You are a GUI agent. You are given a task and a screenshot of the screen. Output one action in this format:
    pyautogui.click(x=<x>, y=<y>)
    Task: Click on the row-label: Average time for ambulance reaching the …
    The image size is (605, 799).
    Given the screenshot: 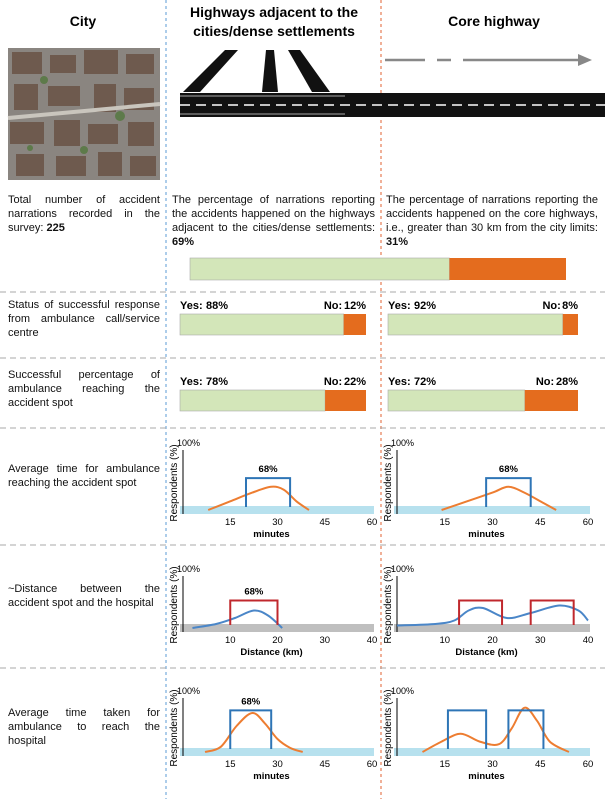 What is the action you would take?
    pyautogui.click(x=84, y=476)
    